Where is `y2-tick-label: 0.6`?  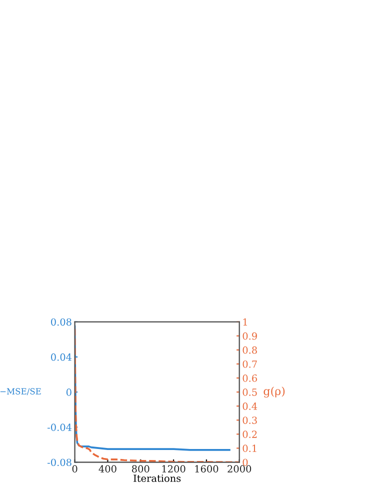
y2-tick-label: 0.6 is located at coordinates (249, 378).